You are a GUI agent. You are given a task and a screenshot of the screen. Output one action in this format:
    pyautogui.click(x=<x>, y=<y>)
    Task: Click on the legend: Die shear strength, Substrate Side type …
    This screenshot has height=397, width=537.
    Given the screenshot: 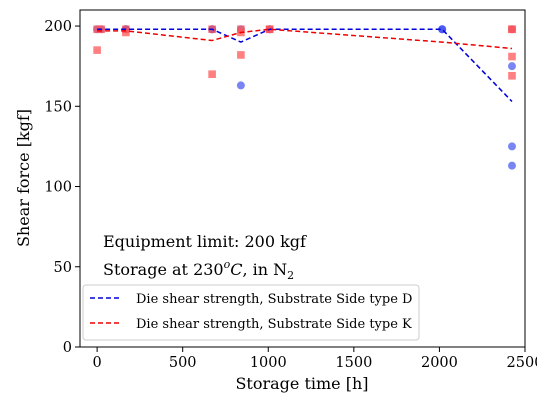 What is the action you would take?
    pyautogui.click(x=251, y=312)
    